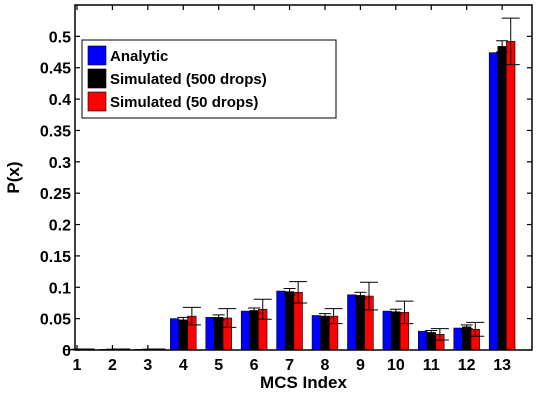  I want to click on x-tick-label: 11, so click(431, 365).